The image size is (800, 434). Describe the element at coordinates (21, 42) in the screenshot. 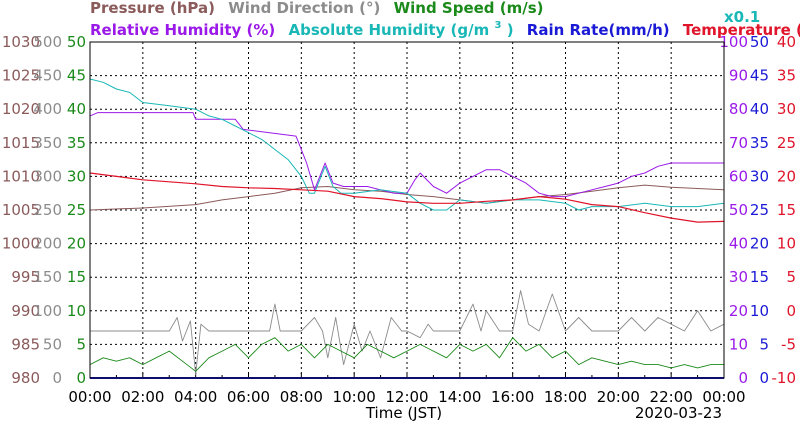

I see `y-tick-label-pressure: 1030` at that location.